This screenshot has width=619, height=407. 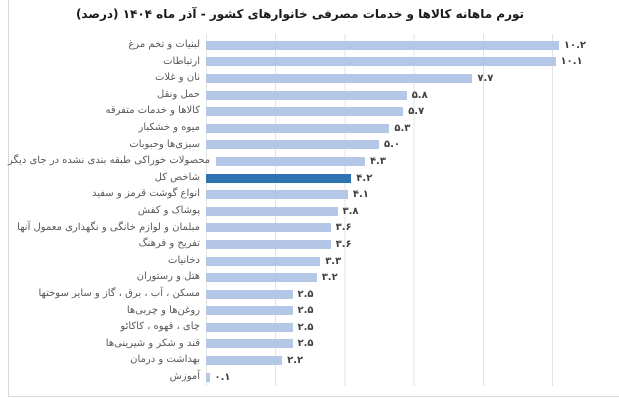 I want to click on category-label: چای ، قهوه ، کاکائو, so click(x=160, y=327).